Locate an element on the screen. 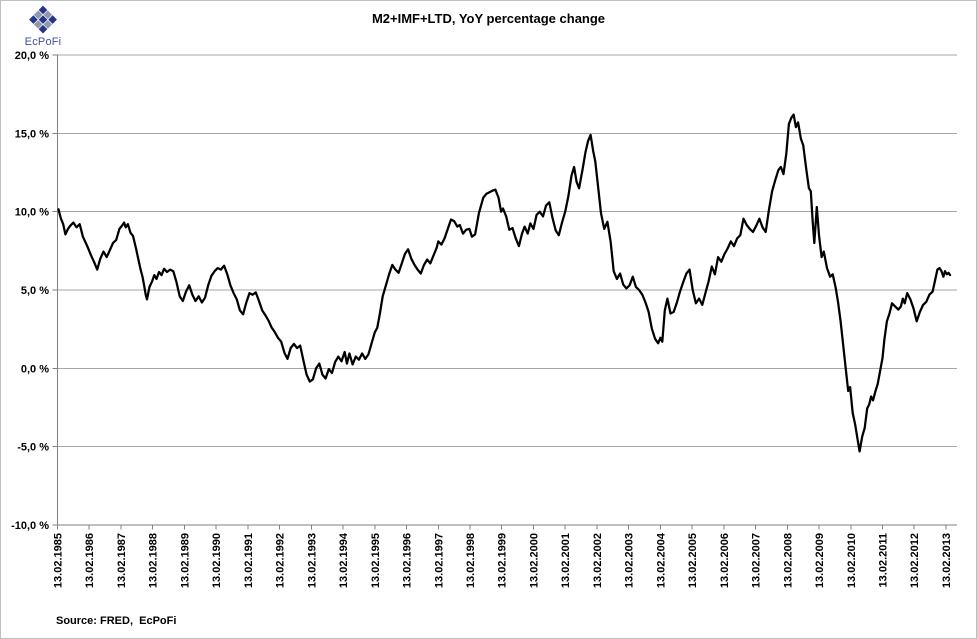  x-tick-label: 13.02.1990 is located at coordinates (217, 560).